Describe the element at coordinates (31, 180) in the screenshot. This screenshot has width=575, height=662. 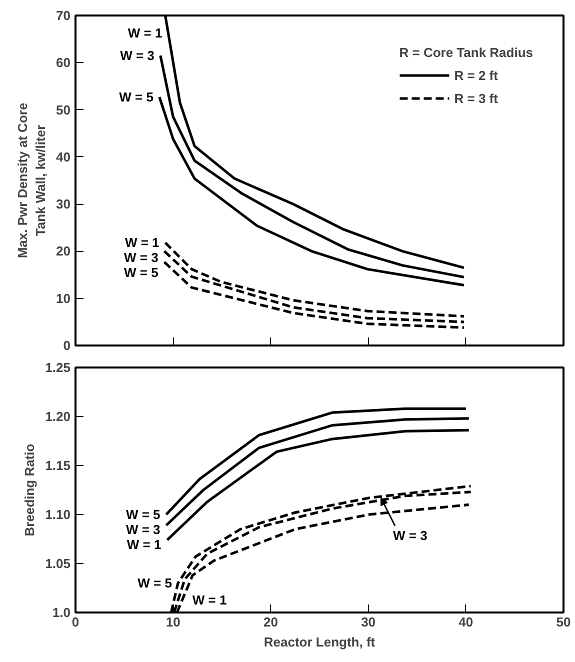
I see `y-axis-title: Max. Pwr Density at Core Tank Wall, kw/liter` at that location.